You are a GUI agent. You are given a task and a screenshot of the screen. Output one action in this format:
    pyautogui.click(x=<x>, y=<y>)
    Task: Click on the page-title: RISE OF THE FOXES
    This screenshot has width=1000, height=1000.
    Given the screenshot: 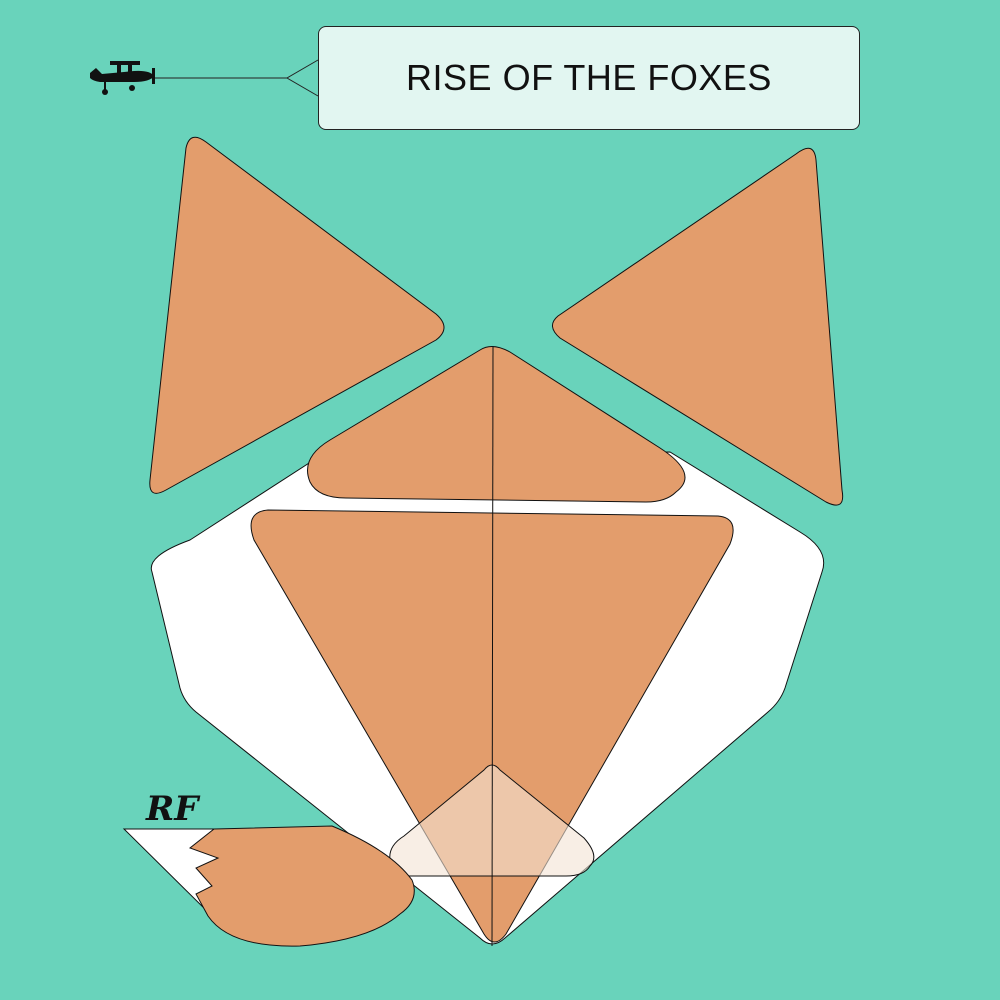 What is the action you would take?
    pyautogui.click(x=589, y=77)
    